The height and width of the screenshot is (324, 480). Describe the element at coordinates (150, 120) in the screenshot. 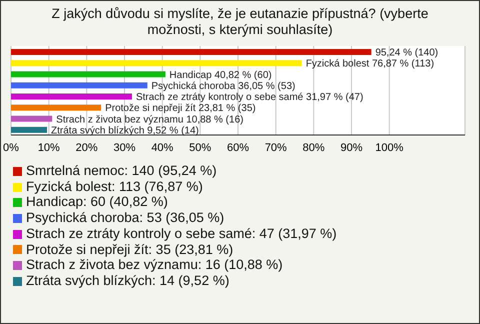

I see `data-label: Strach z života bez významu 10,88 % (16)` at that location.